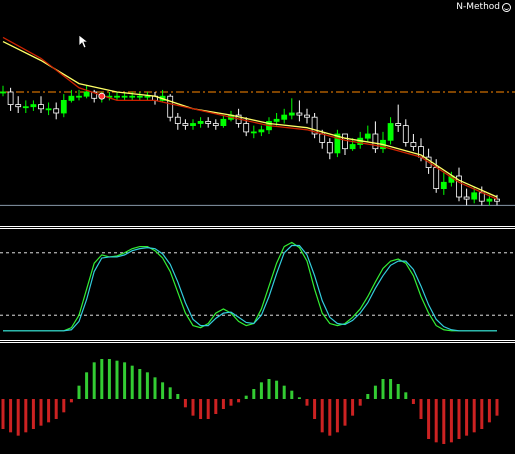 This screenshot has width=515, height=454. Describe the element at coordinates (257, 340) in the screenshot. I see `pane-separator-bottom` at that location.